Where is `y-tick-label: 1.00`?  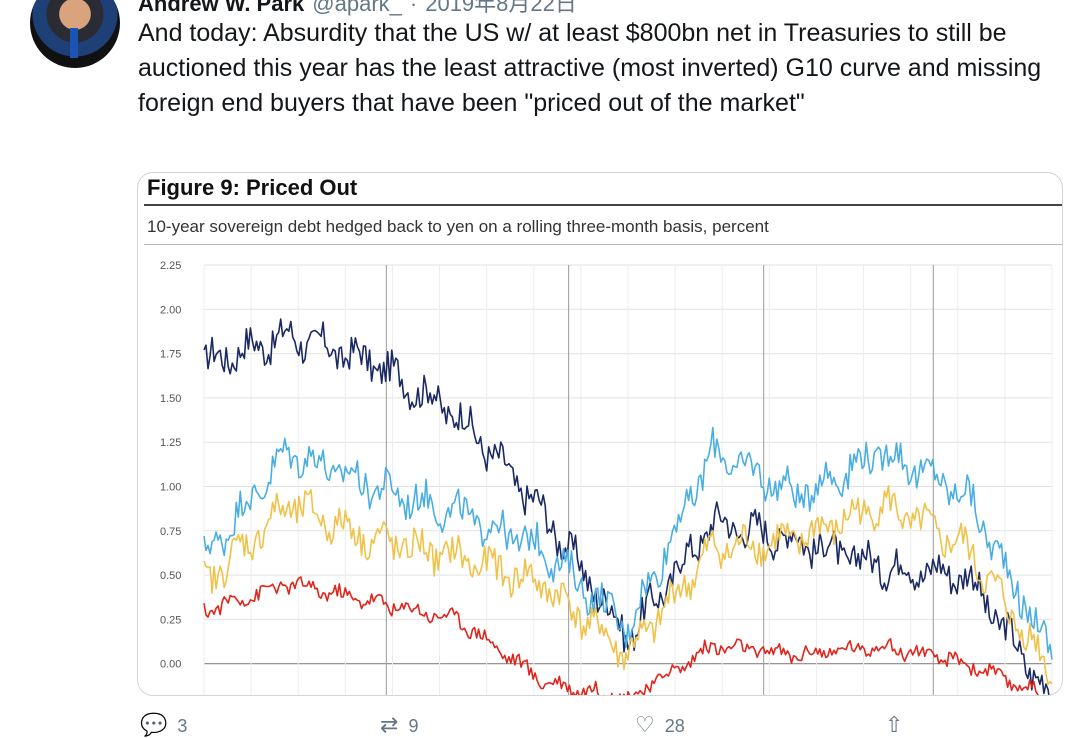 y-tick-label: 1.00 is located at coordinates (170, 488).